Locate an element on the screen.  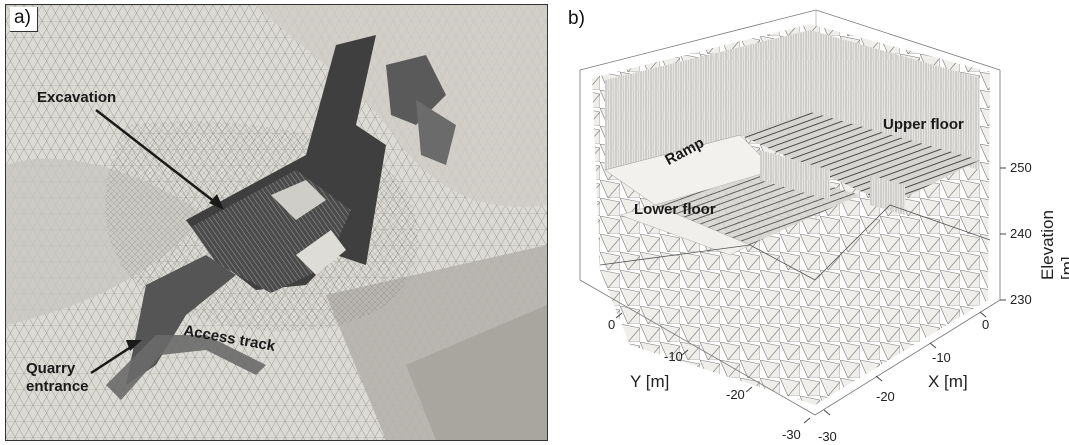
entrance-arrow is located at coordinates (112, 359).